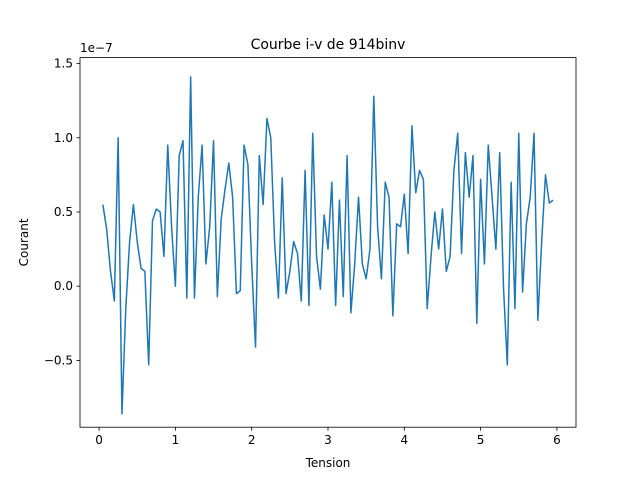  Describe the element at coordinates (24, 242) in the screenshot. I see `y-axis-label: Courant` at that location.